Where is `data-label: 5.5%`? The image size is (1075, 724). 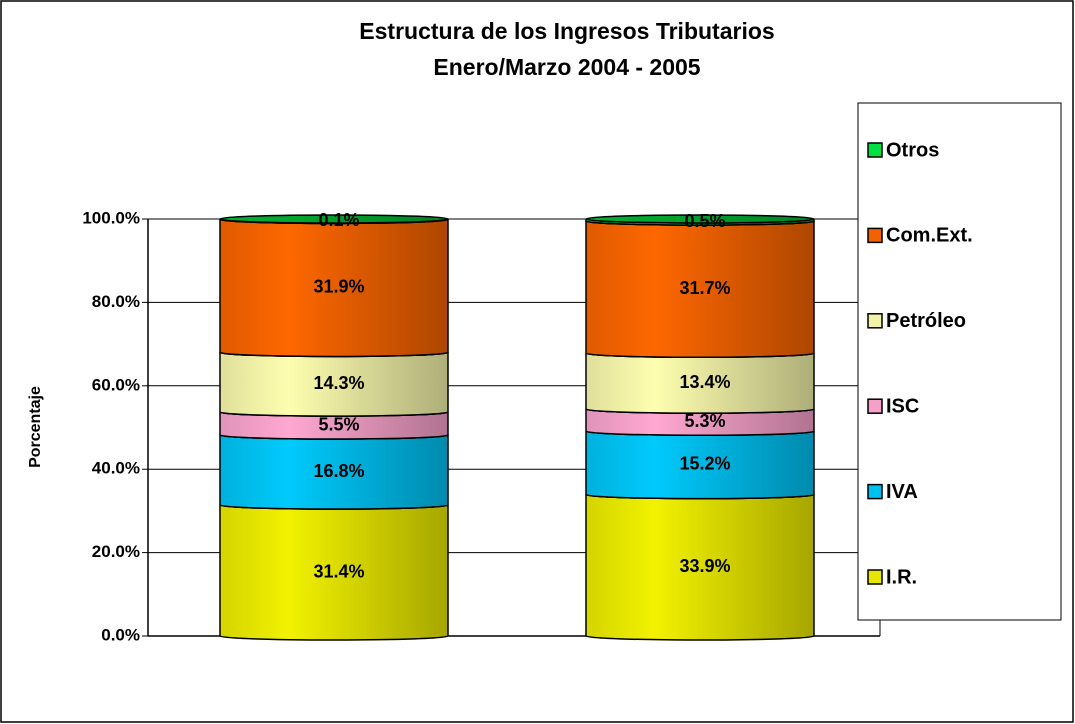
data-label: 5.5% is located at coordinates (338, 424).